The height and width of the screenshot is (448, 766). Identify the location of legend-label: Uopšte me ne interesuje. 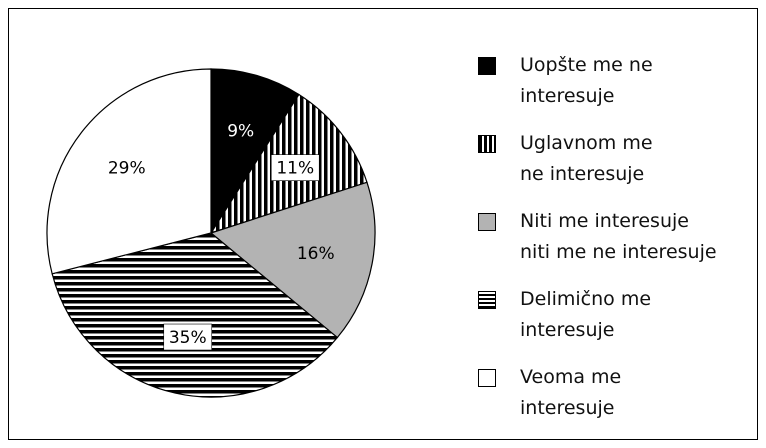
(586, 80).